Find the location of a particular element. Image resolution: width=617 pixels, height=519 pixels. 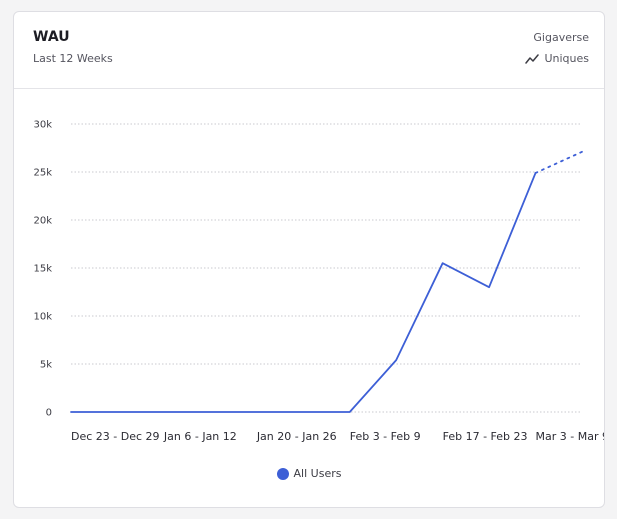

y-tick-label: 30k is located at coordinates (42, 125).